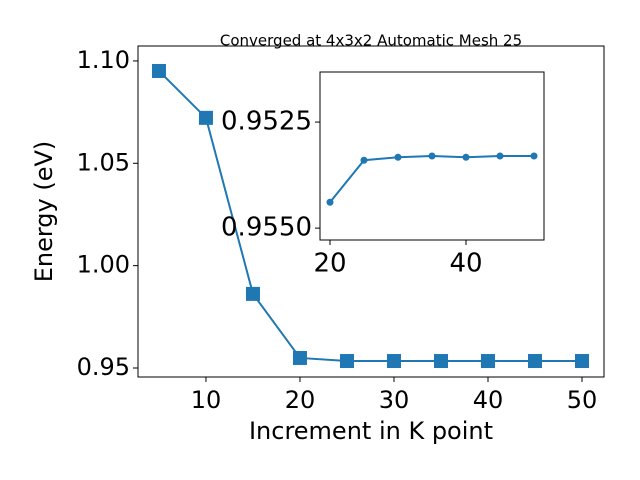 The width and height of the screenshot is (640, 480). Describe the element at coordinates (206, 400) in the screenshot. I see `x-tick-label: 10` at that location.